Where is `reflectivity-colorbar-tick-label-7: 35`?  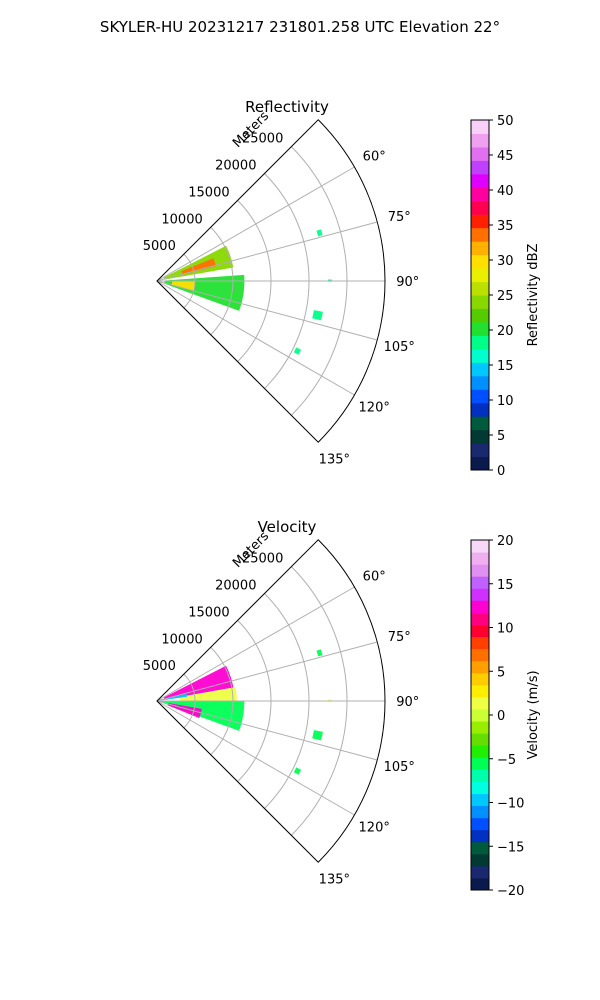 reflectivity-colorbar-tick-label-7: 35 is located at coordinates (505, 226).